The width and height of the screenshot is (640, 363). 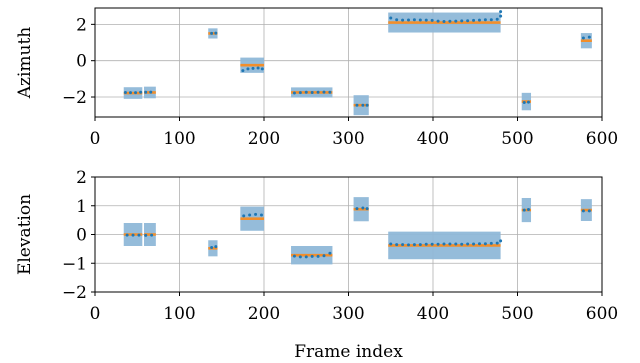 I want to click on azimuth-xtick-label: 100, so click(x=179, y=139).